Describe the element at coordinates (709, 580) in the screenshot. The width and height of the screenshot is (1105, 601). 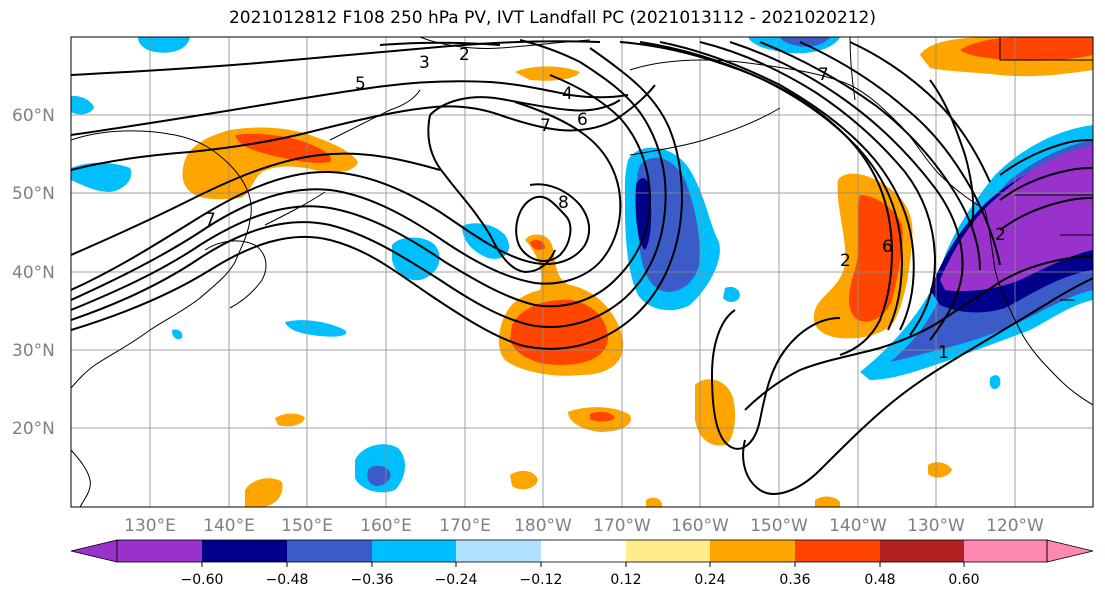
I see `colorbar-tick-label: 0.24` at that location.